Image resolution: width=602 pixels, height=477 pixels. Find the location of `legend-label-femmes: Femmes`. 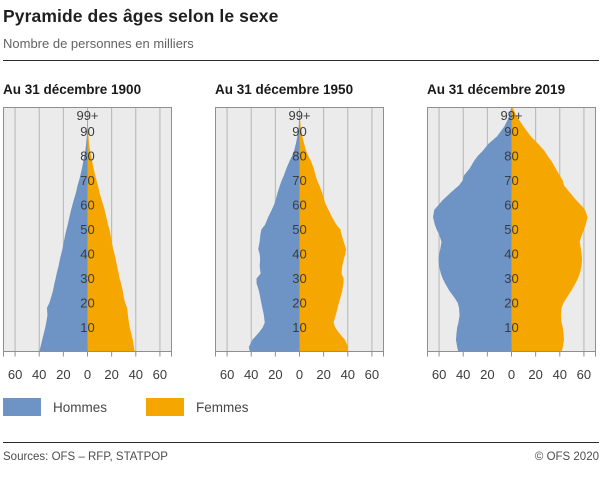

legend-label-femmes: Femmes is located at coordinates (222, 407).